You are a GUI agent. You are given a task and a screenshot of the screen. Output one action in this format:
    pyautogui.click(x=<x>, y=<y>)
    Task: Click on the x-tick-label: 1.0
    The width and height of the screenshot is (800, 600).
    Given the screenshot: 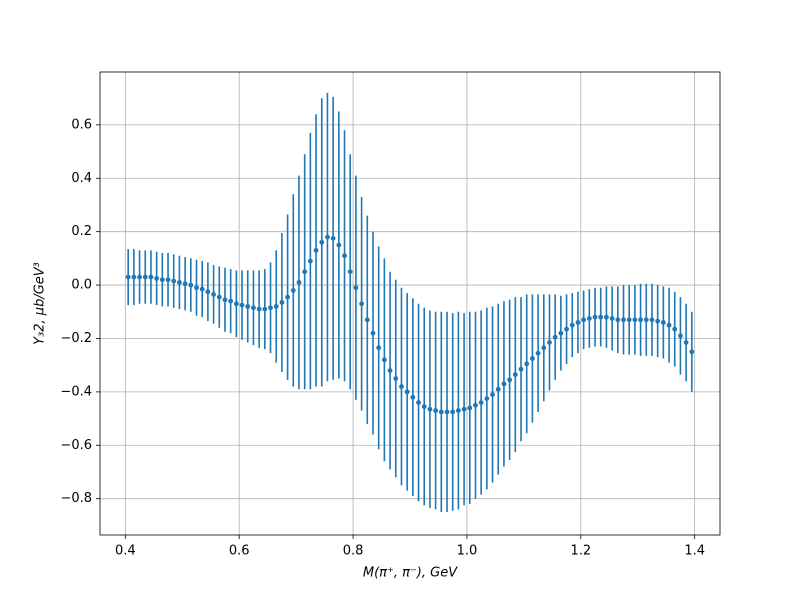 What is the action you would take?
    pyautogui.click(x=467, y=551)
    